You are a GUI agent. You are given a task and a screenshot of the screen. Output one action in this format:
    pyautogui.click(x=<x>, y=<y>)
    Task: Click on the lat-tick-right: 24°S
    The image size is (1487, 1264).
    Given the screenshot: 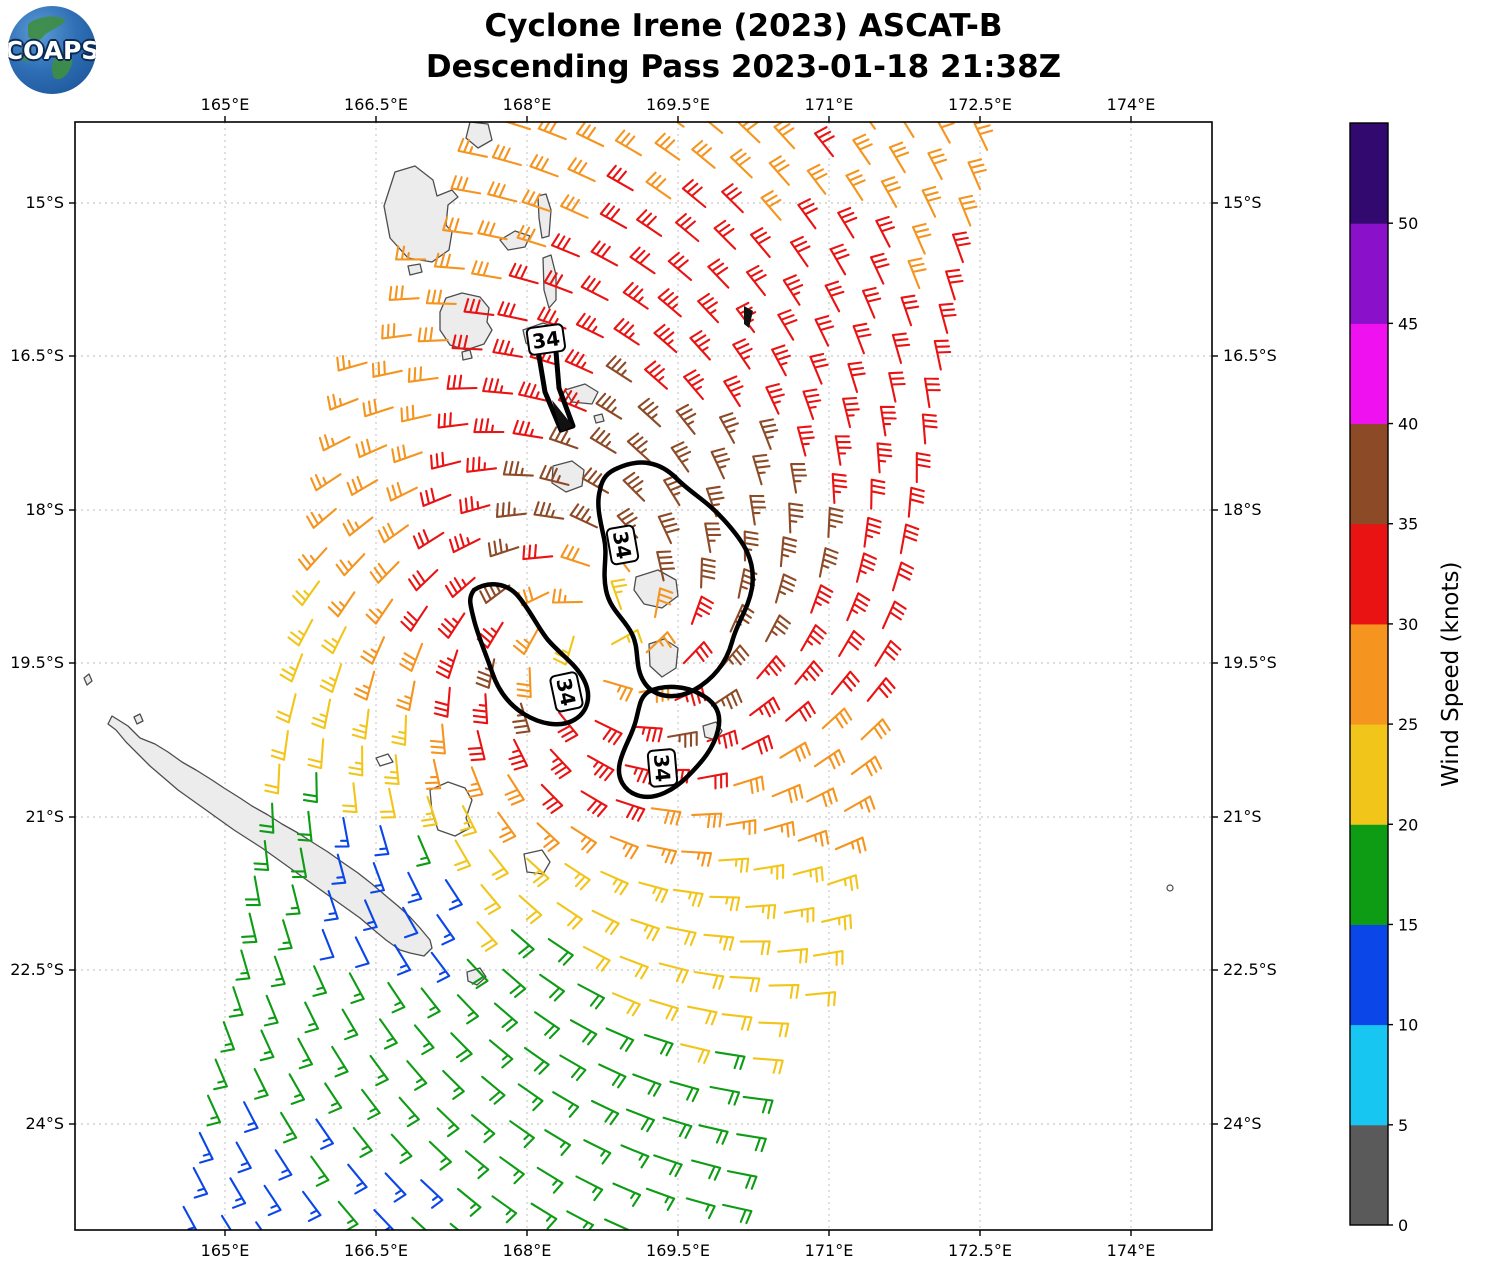 What is the action you would take?
    pyautogui.click(x=1242, y=1123)
    